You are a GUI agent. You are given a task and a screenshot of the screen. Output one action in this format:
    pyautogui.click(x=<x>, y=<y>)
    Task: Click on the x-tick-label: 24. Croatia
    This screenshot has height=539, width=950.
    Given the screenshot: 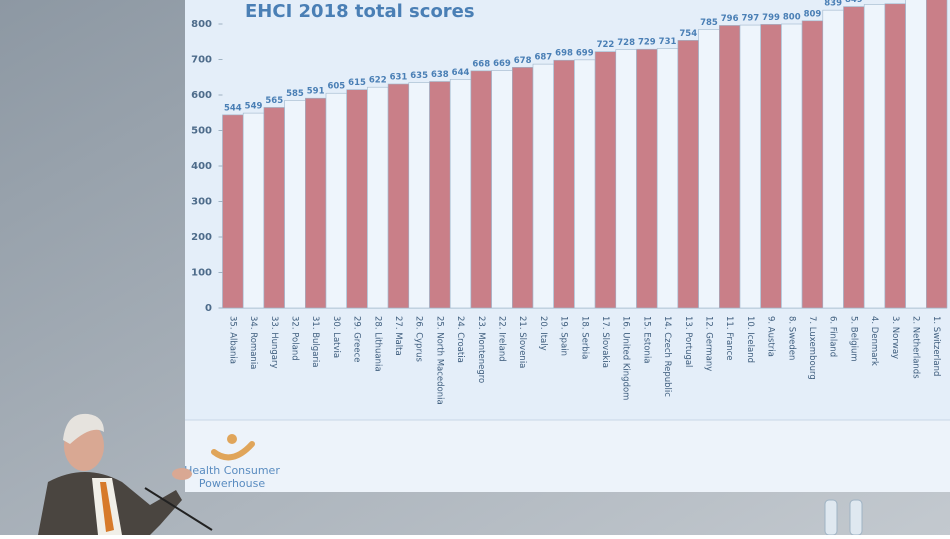 What is the action you would take?
    pyautogui.click(x=460, y=339)
    